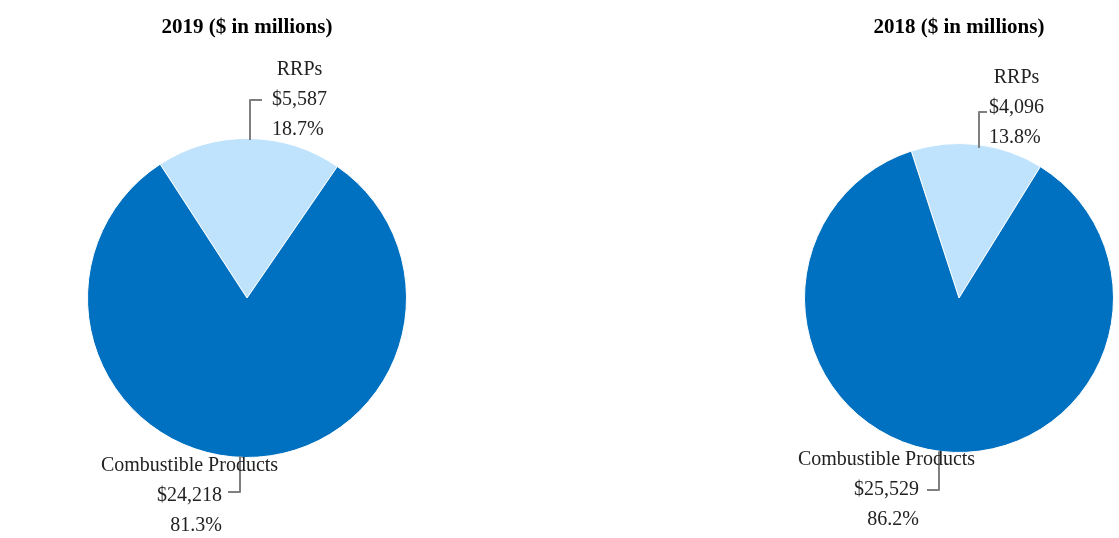 The height and width of the screenshot is (538, 1119). I want to click on data-label: $5,587 18.7%, so click(299, 113).